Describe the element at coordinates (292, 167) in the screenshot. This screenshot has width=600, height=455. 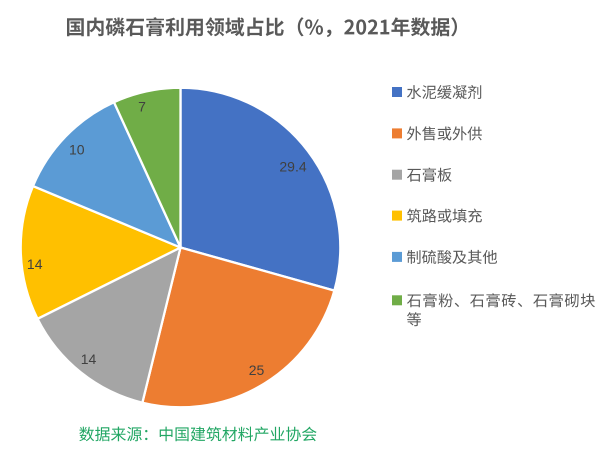
I see `svg-text: 29.4` at that location.